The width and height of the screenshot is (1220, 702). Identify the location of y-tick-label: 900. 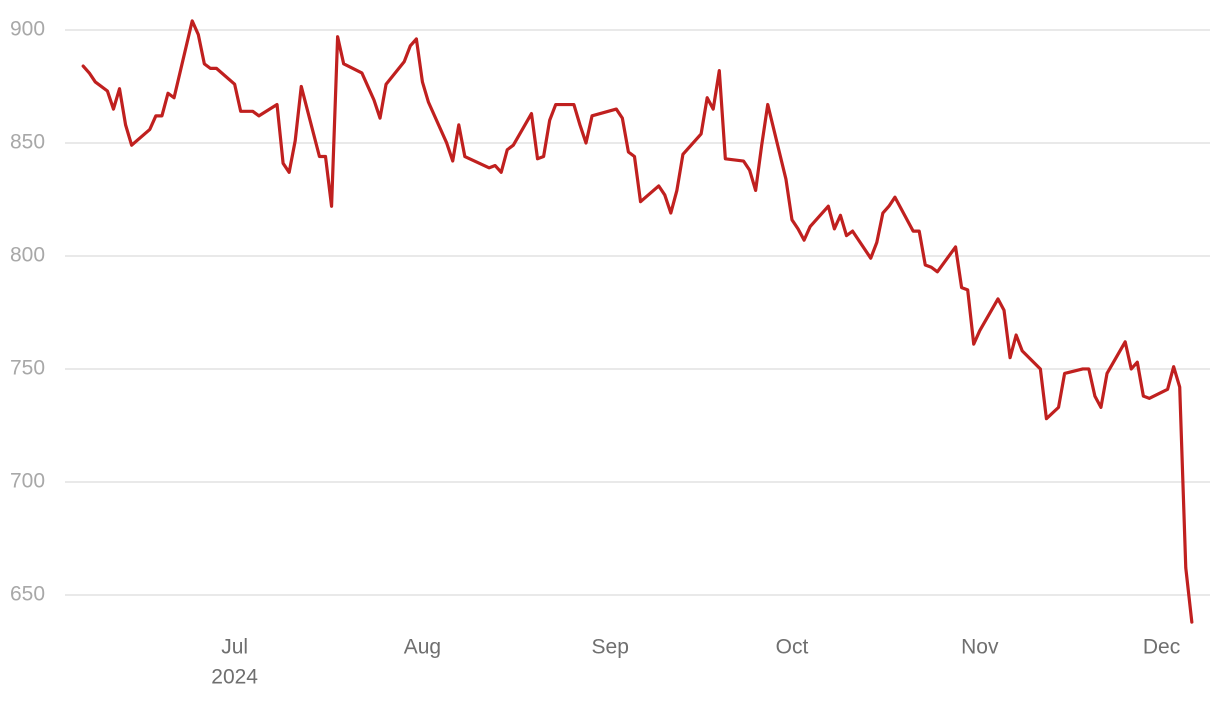
(27, 29).